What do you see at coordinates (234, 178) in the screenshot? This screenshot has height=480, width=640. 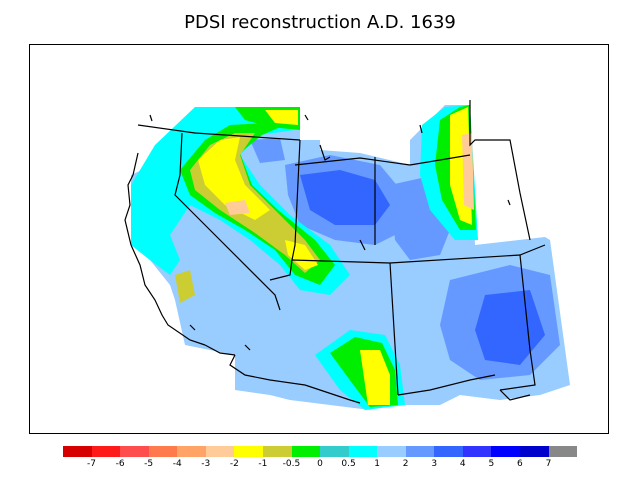 I see `dry-ridge-nw-yellow` at bounding box center [234, 178].